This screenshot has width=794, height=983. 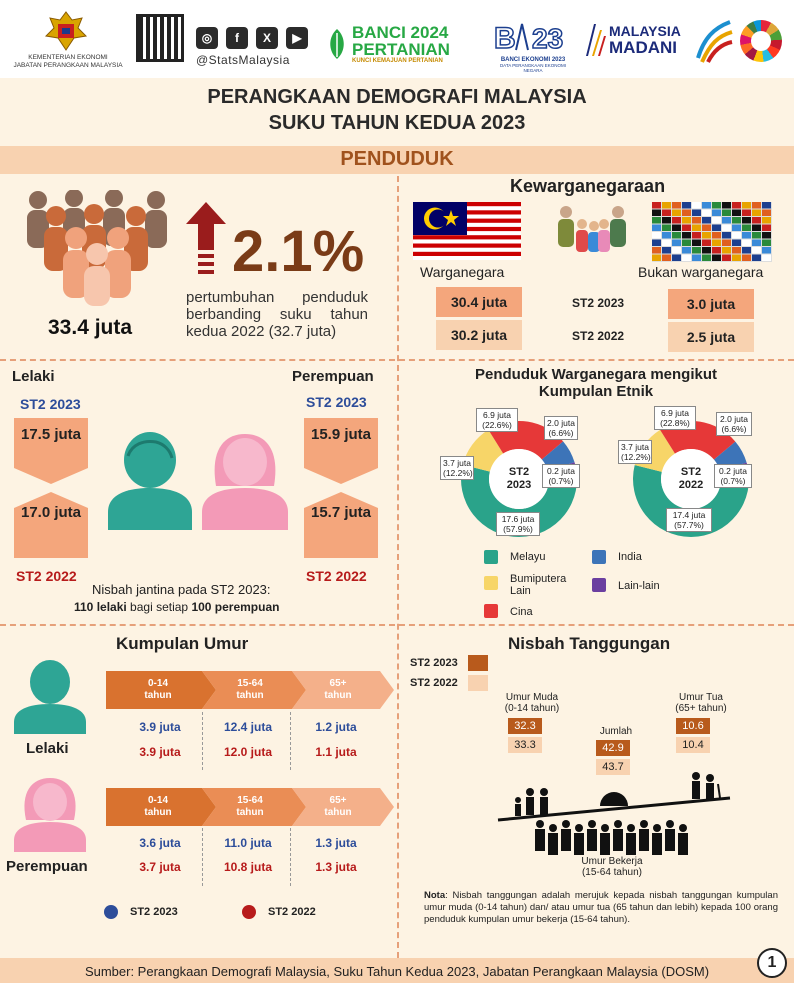 I want to click on male-label: Lelaki, so click(x=33, y=376).